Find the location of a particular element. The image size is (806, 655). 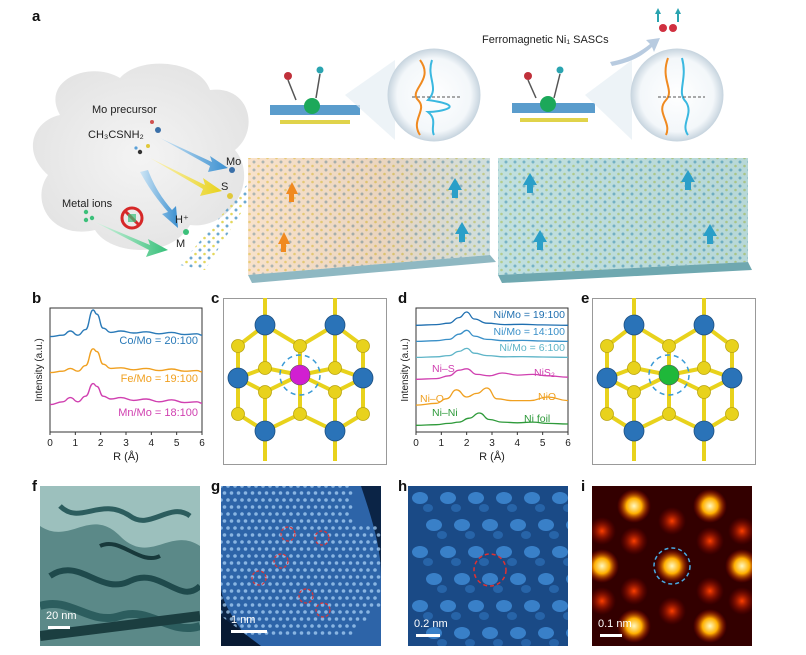

dos-sphere-right is located at coordinates (677, 95).